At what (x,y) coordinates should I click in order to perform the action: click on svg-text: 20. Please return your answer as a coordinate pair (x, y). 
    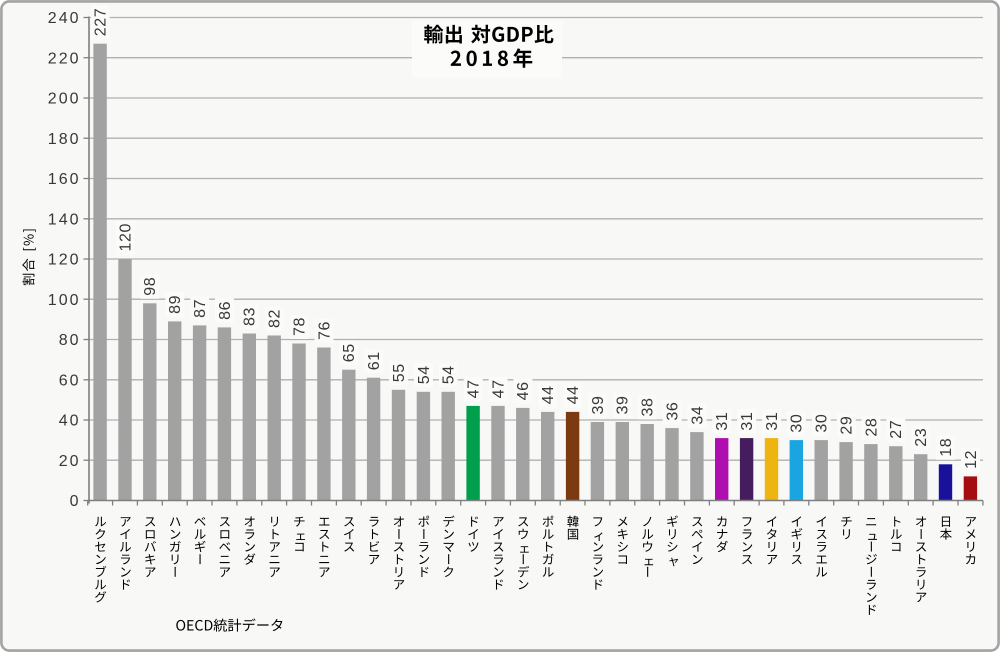
    Looking at the image, I should click on (70, 461).